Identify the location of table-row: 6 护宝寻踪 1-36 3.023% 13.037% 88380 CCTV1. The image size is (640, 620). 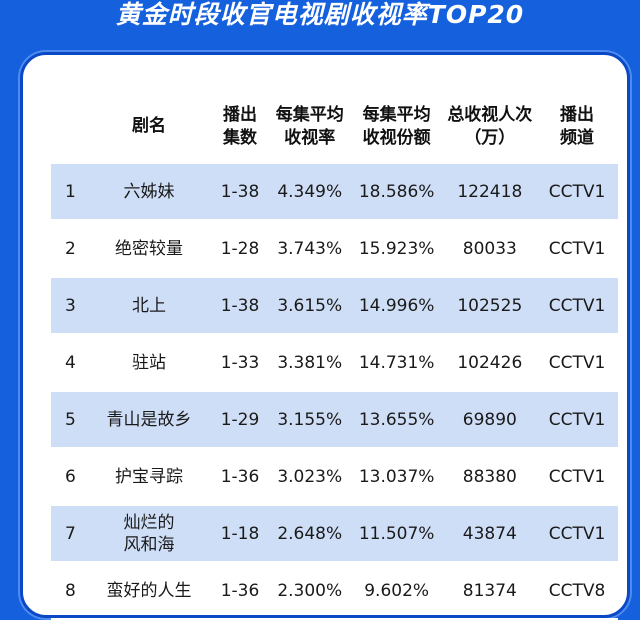
(334, 477).